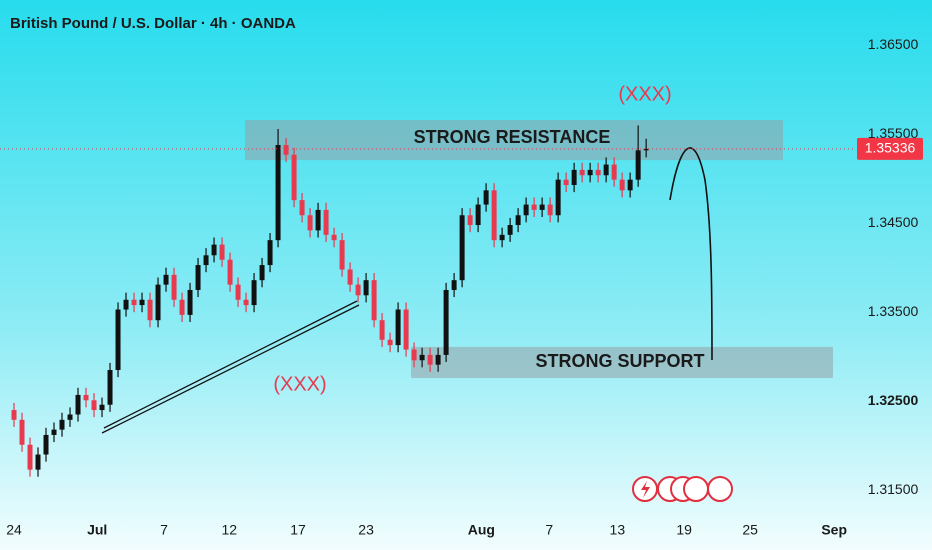 Image resolution: width=932 pixels, height=550 pixels. I want to click on y-tick-label: 1.34500, so click(893, 222).